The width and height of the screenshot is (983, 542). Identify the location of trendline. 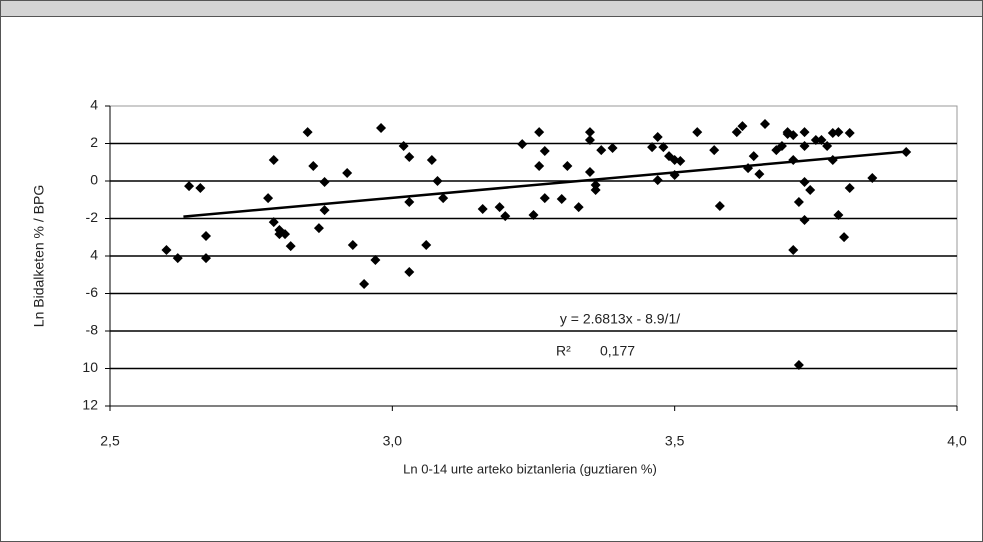
(545, 184).